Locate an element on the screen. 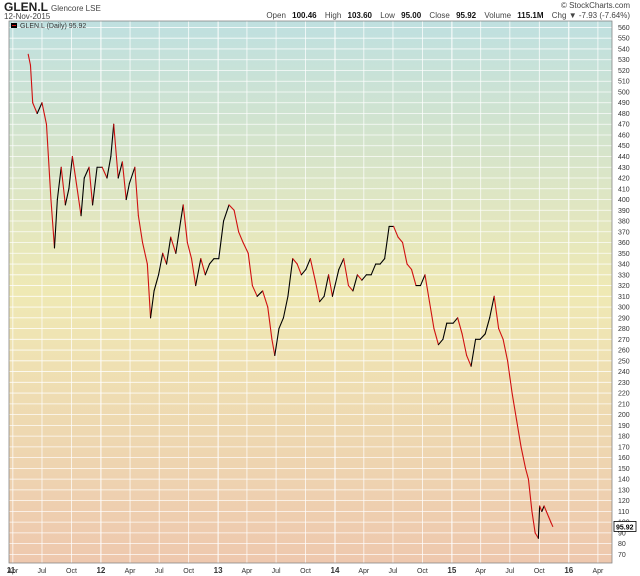 This screenshot has height=576, width=640. y-tick-label: 560 is located at coordinates (624, 28).